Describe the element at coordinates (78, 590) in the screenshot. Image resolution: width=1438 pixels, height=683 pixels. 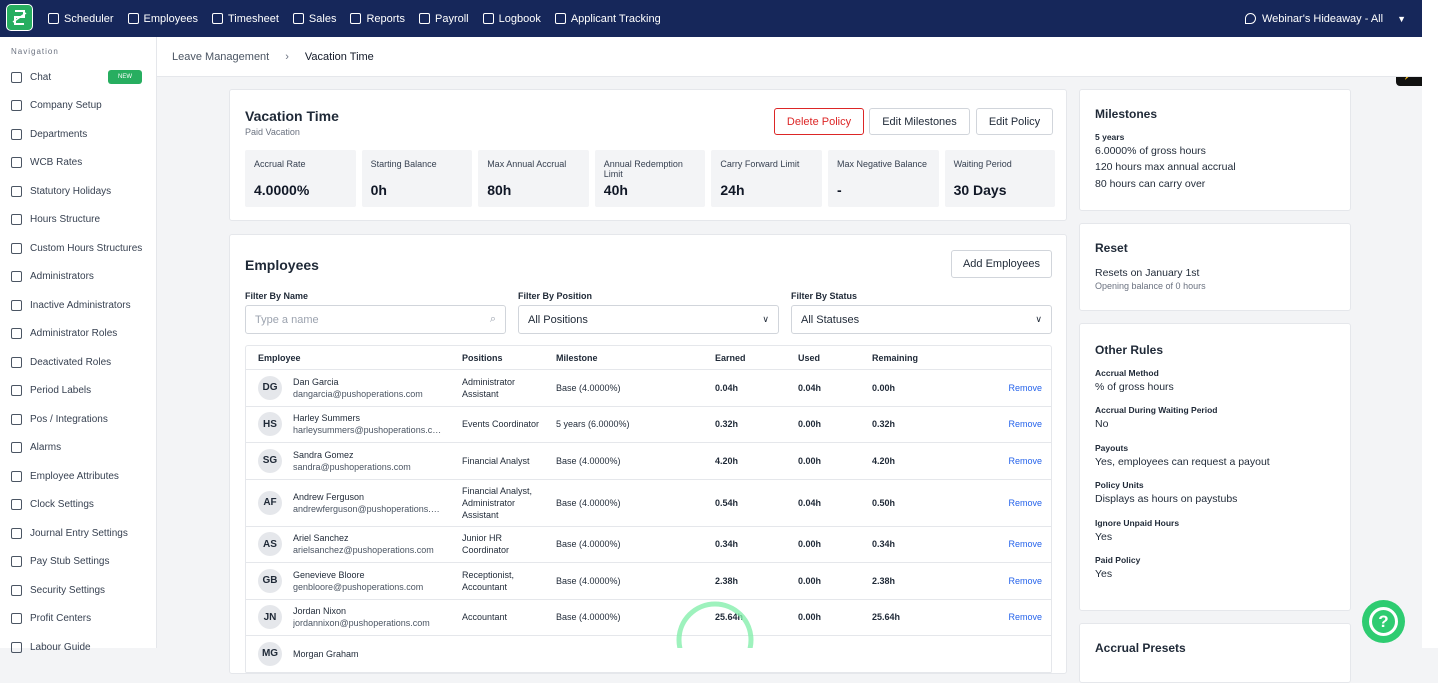
I see `sidebar-item: Security Settings` at that location.